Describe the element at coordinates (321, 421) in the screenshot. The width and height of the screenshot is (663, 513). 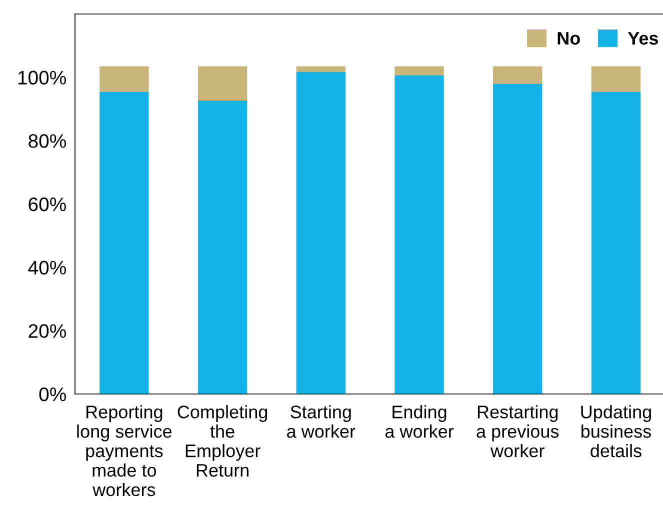
I see `x-tick-label: Starting a worker` at that location.